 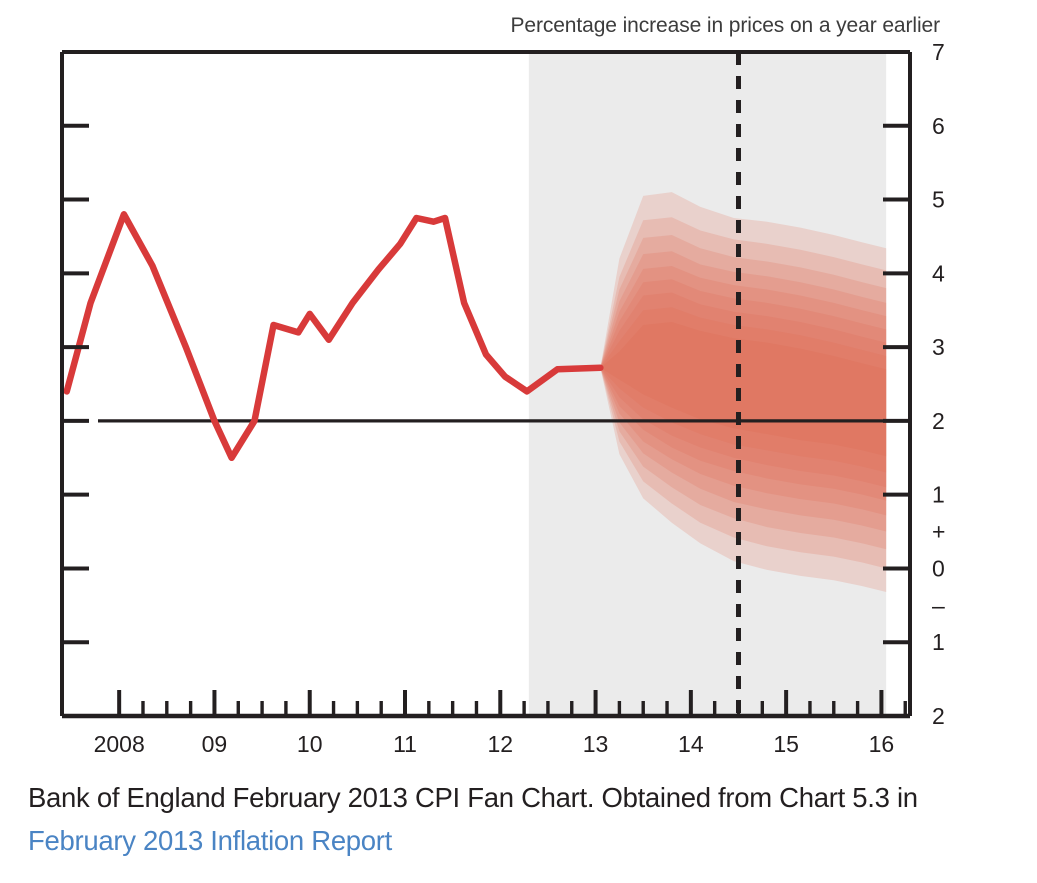 What do you see at coordinates (119, 744) in the screenshot?
I see `x-axis-label-2008: 2008` at bounding box center [119, 744].